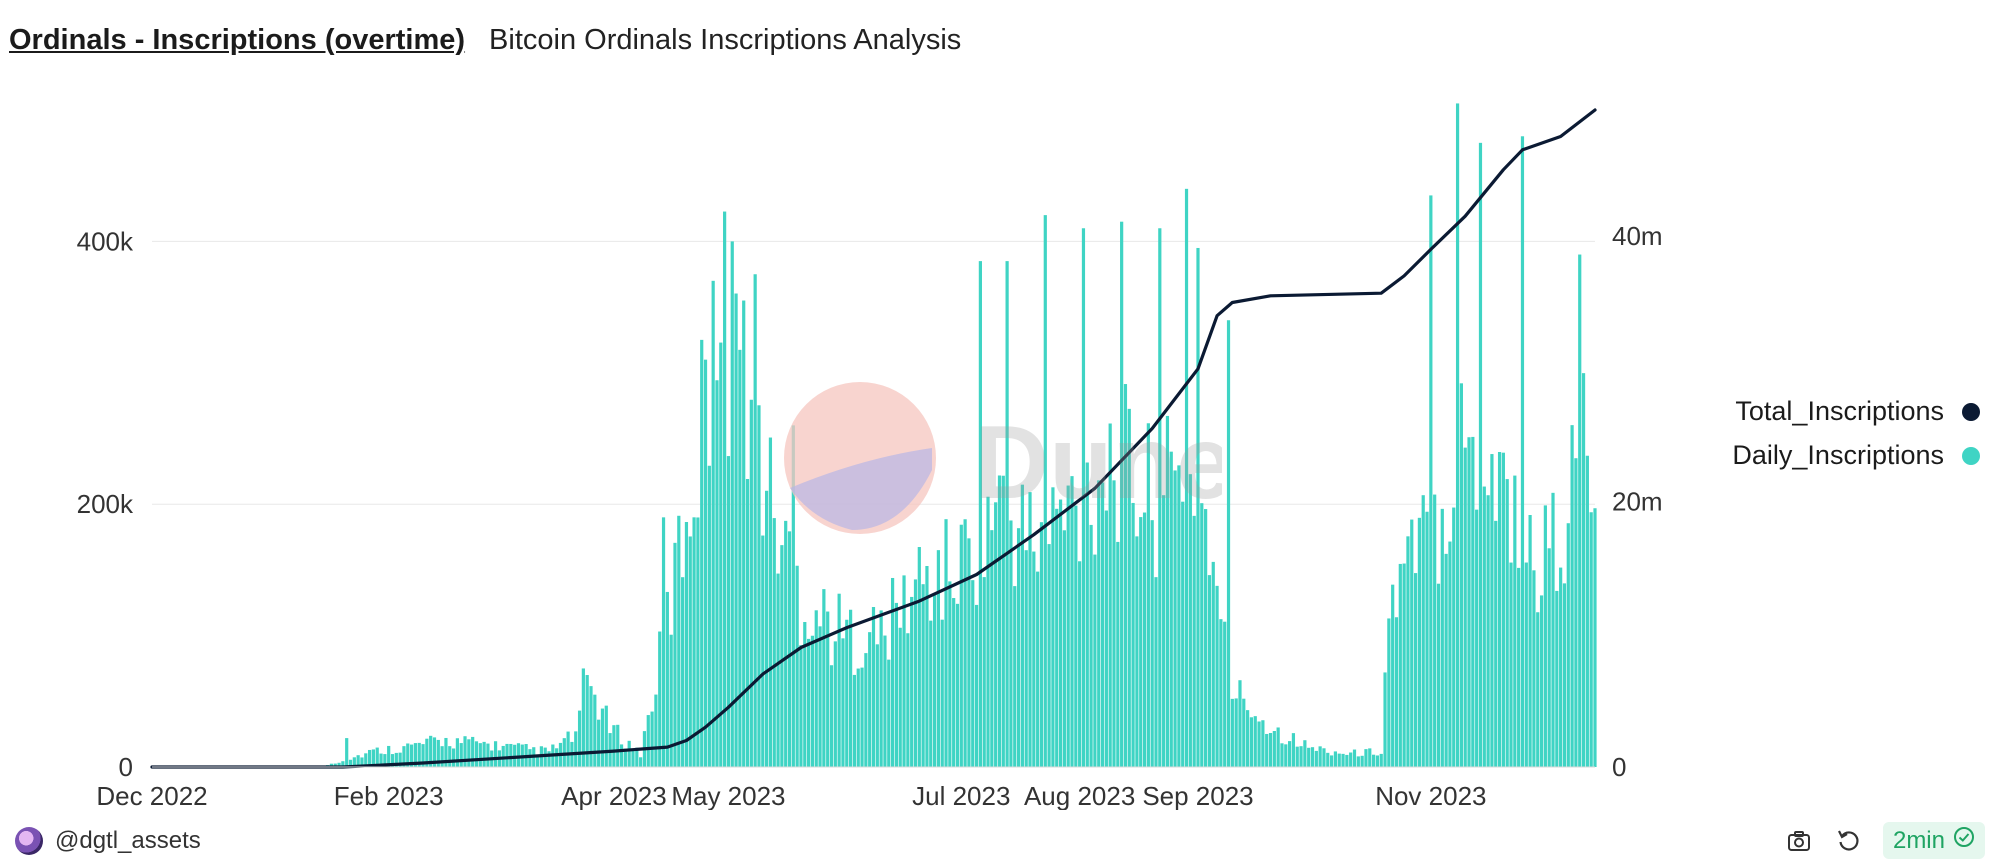 The width and height of the screenshot is (2000, 863). Describe the element at coordinates (1839, 411) in the screenshot. I see `legend-label-total: Total_Inscriptions` at that location.